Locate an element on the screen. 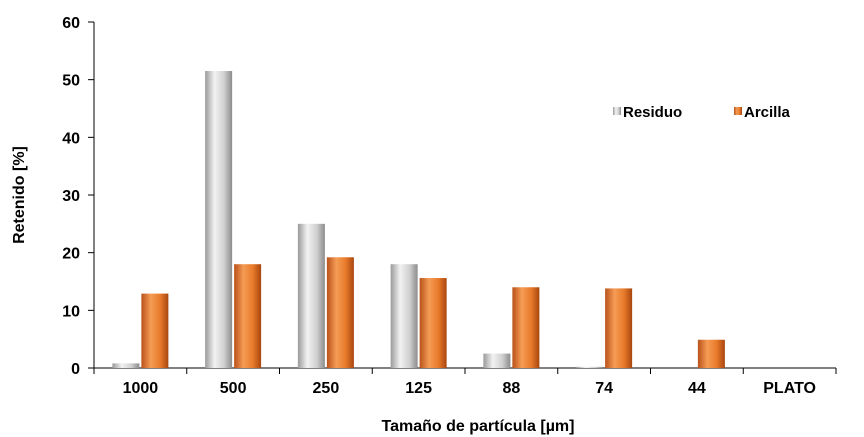 Image resolution: width=864 pixels, height=437 pixels. y-tick-label: 50 is located at coordinates (71, 81).